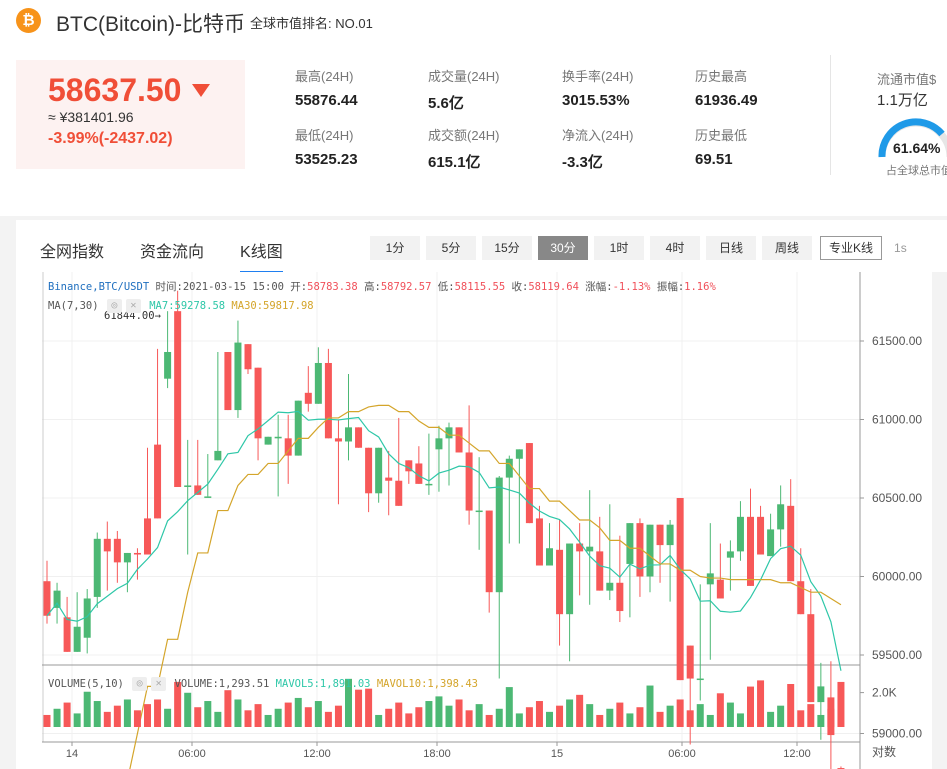  I want to click on stat-label: 成交量(24H), so click(464, 76).